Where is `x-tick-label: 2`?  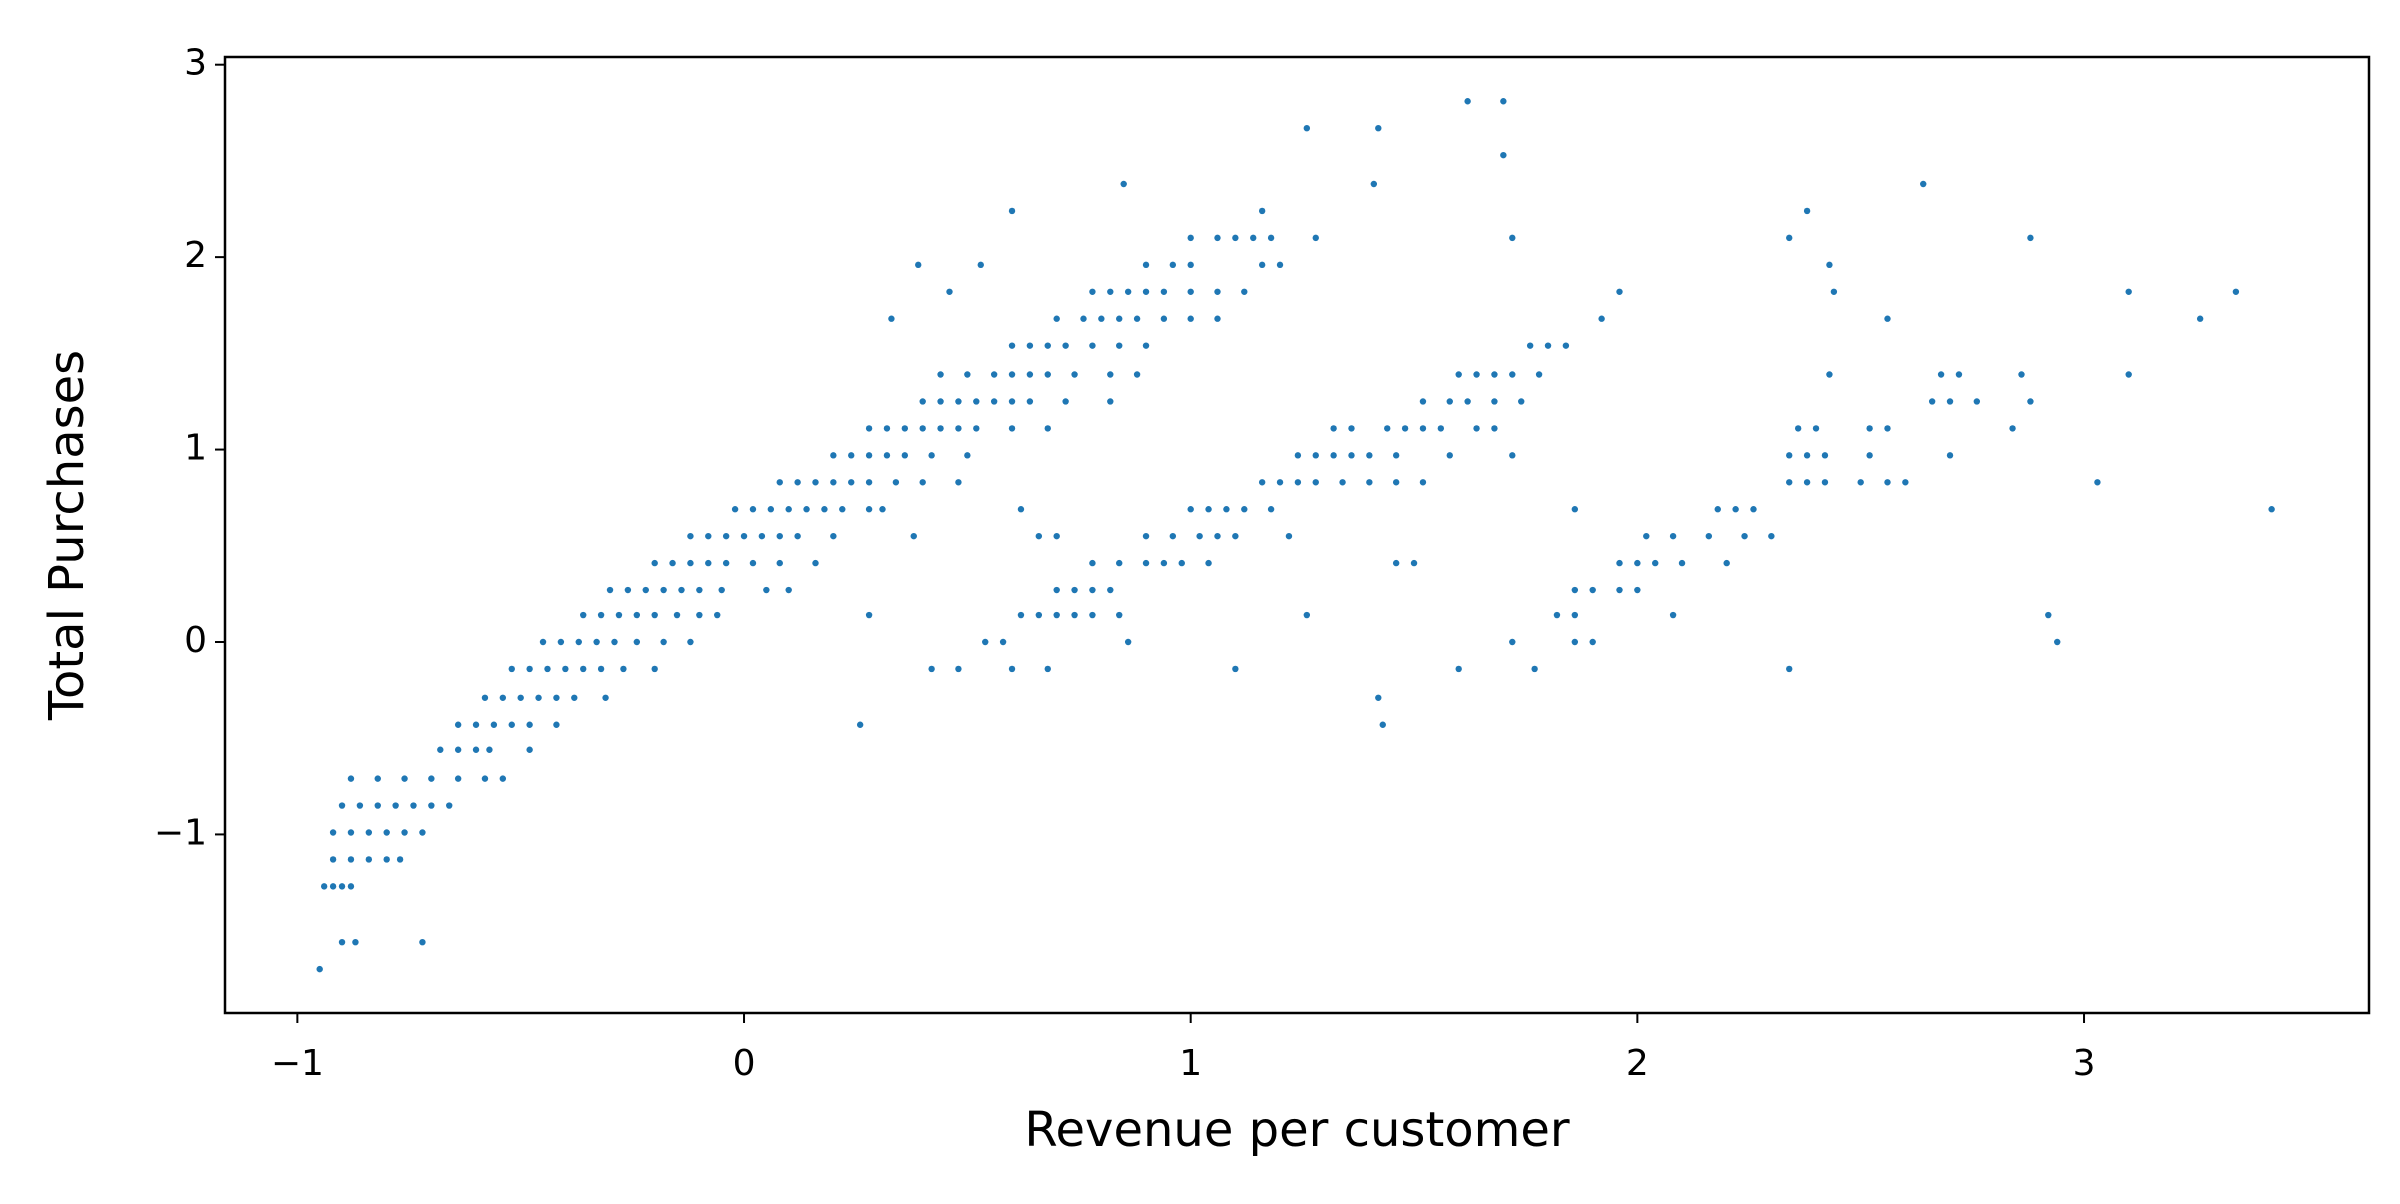 x-tick-label: 2 is located at coordinates (1637, 1063).